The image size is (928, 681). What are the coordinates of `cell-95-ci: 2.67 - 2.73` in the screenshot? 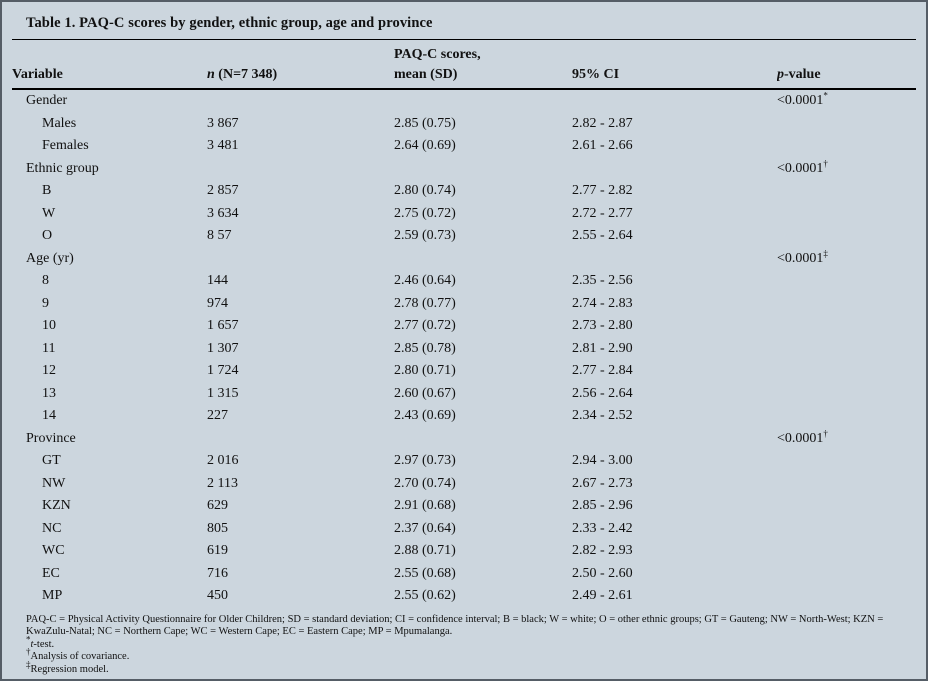 It's located at (602, 483).